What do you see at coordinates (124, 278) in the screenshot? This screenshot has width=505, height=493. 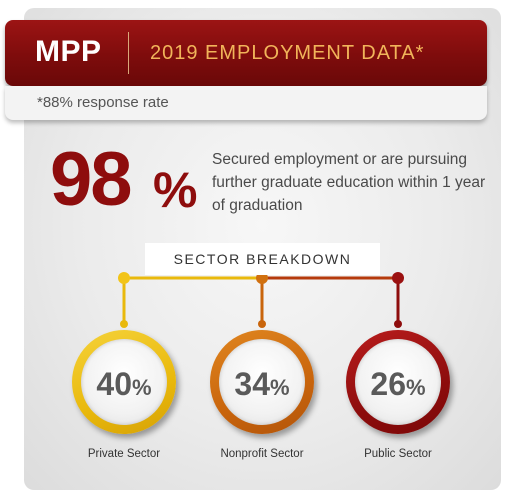 I see `dot-private-top` at bounding box center [124, 278].